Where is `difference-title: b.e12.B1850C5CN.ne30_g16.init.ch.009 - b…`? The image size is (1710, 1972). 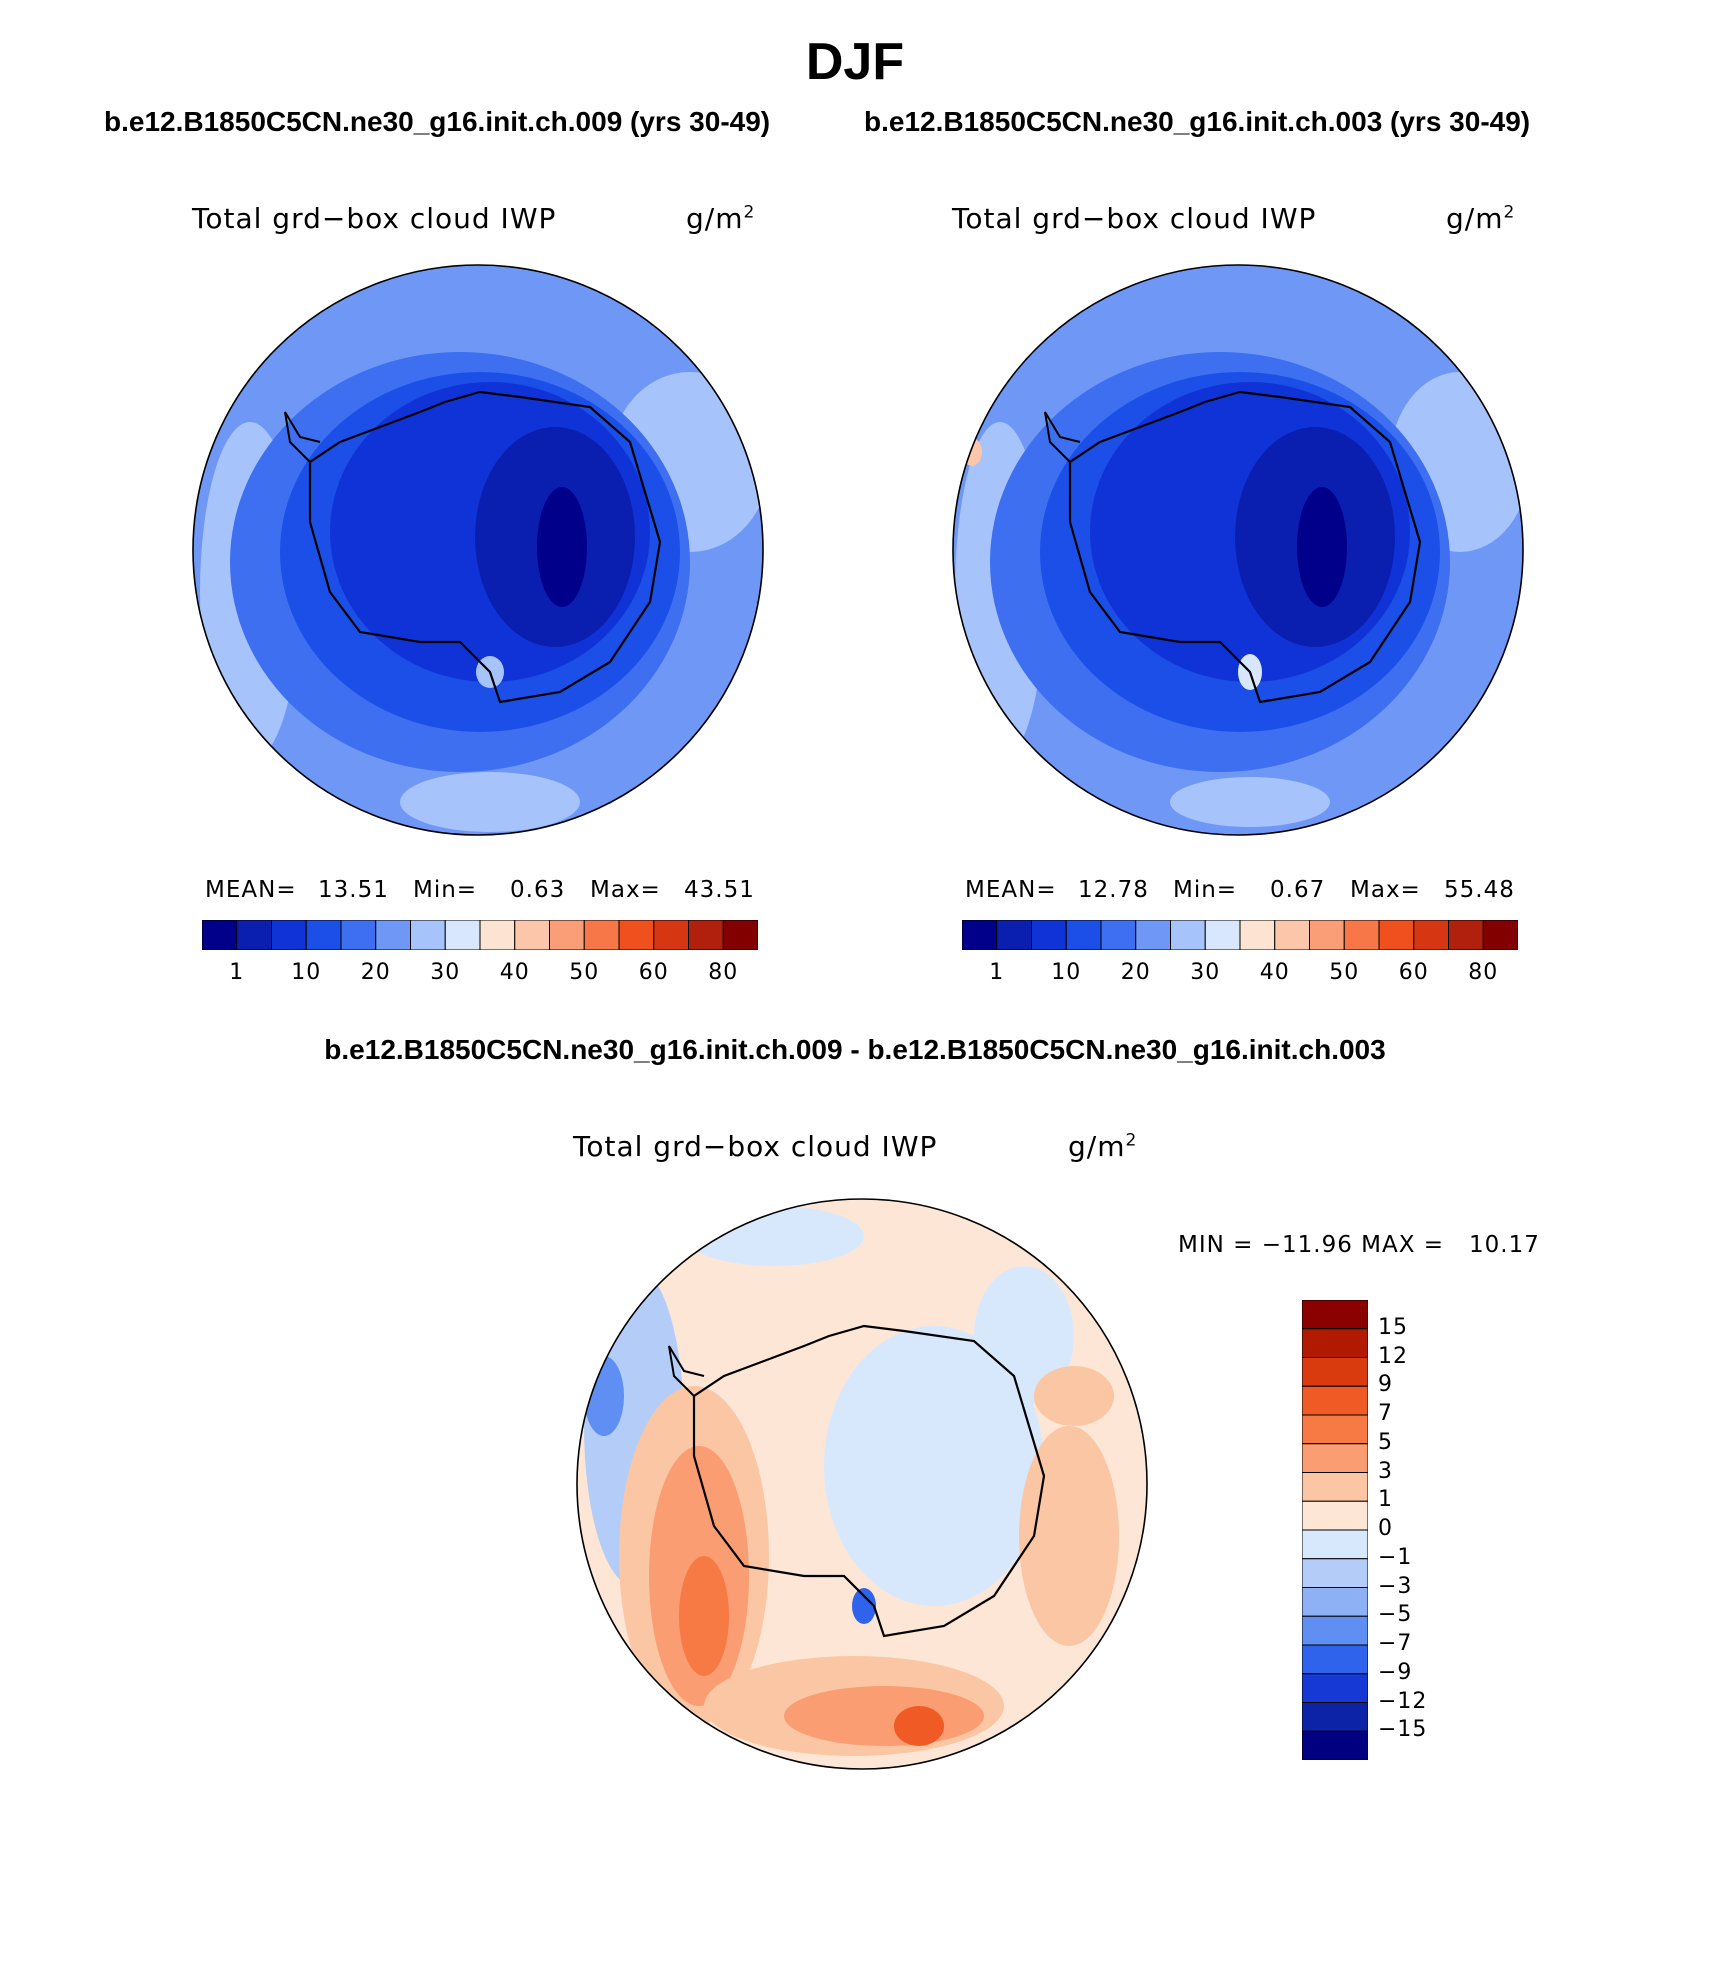
difference-title: b.e12.B1850C5CN.ne30_g16.init.ch.009 - b… is located at coordinates (855, 1049).